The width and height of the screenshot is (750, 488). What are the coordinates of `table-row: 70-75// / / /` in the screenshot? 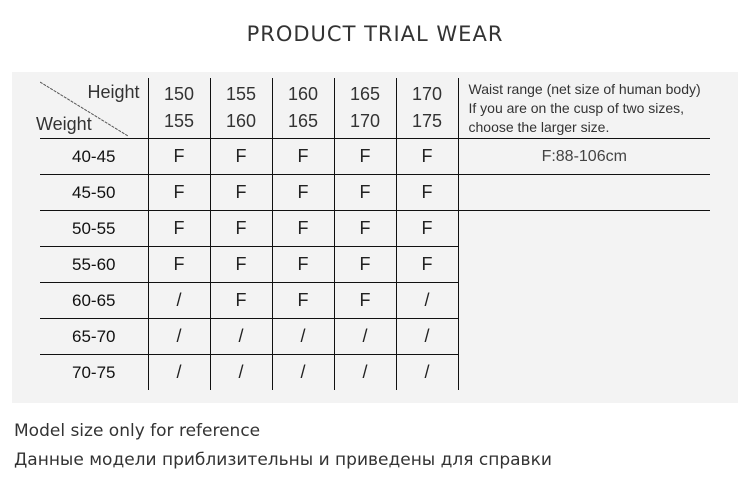 It's located at (375, 372).